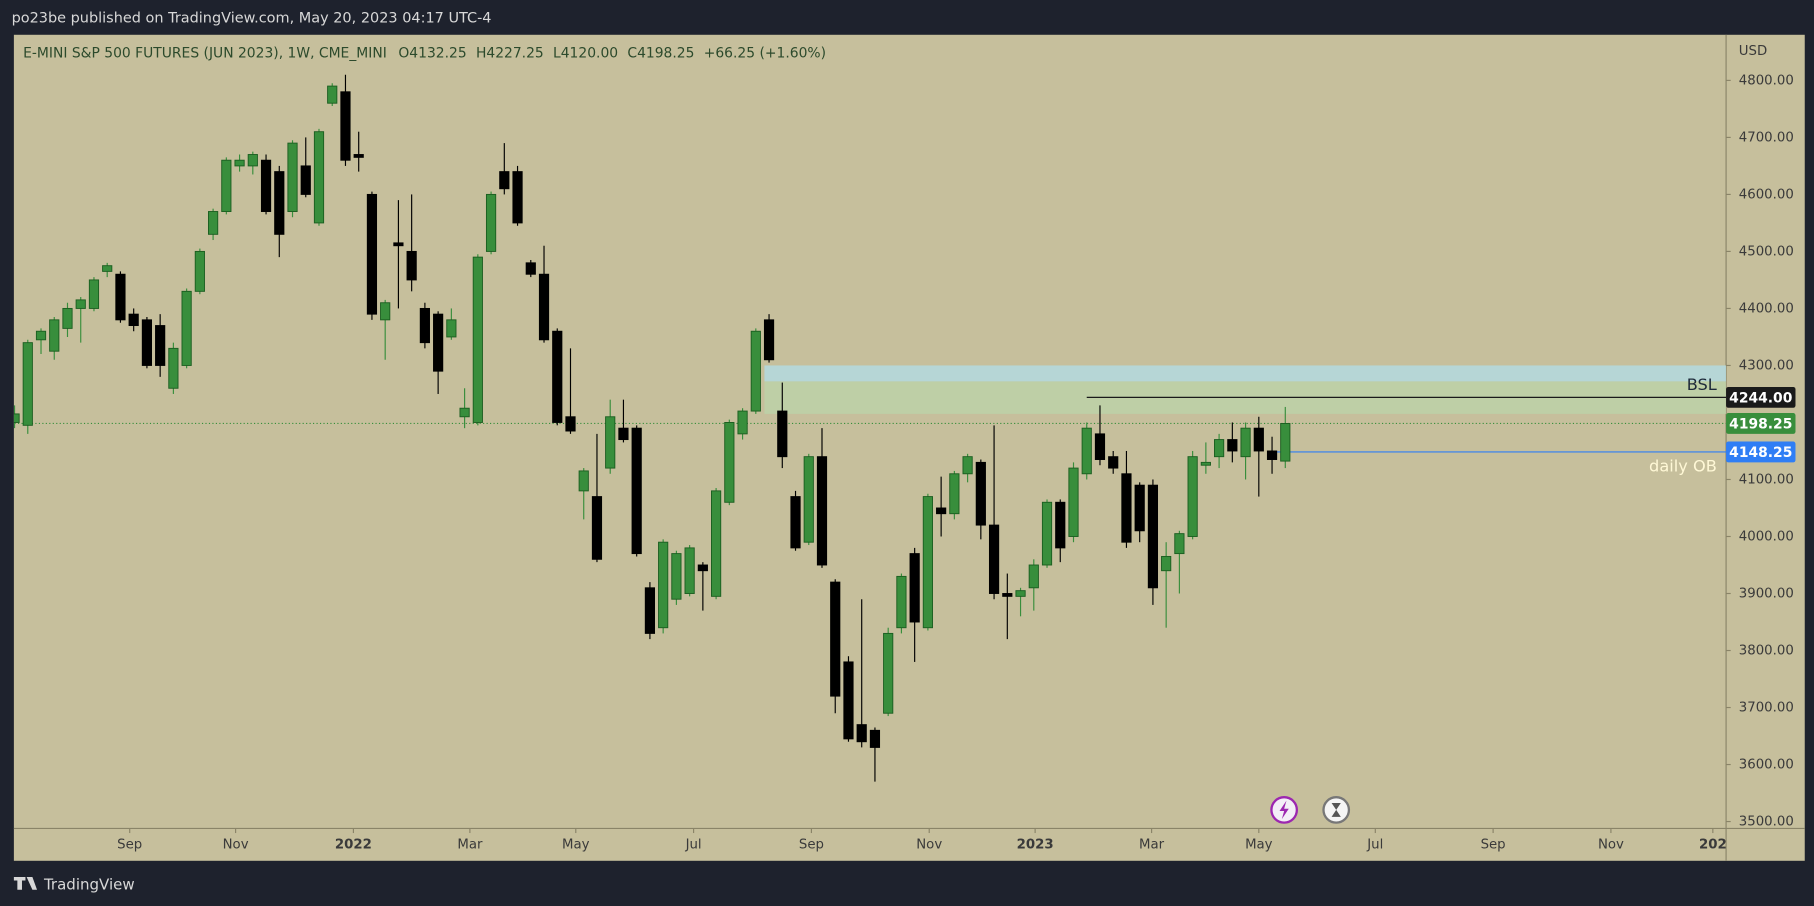  What do you see at coordinates (510, 53) in the screenshot?
I see `legend-high: H4227.25` at bounding box center [510, 53].